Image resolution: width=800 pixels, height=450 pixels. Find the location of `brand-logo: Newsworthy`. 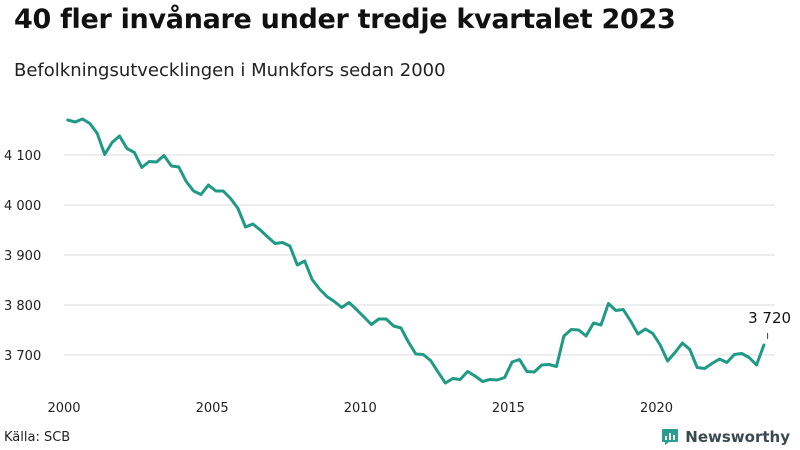

brand-logo: Newsworthy is located at coordinates (725, 437).